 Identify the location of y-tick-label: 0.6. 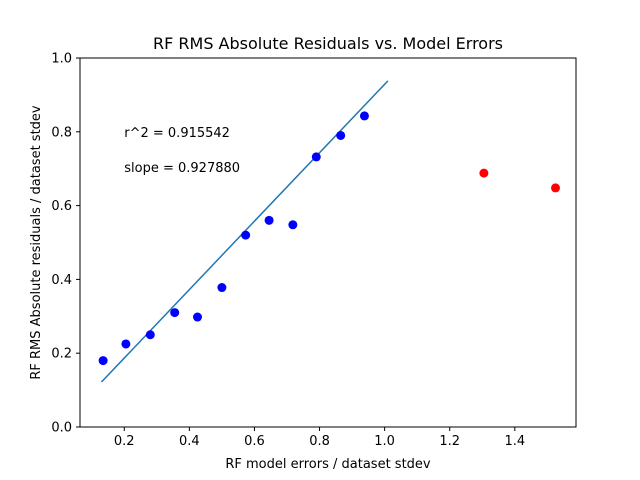
(61, 206).